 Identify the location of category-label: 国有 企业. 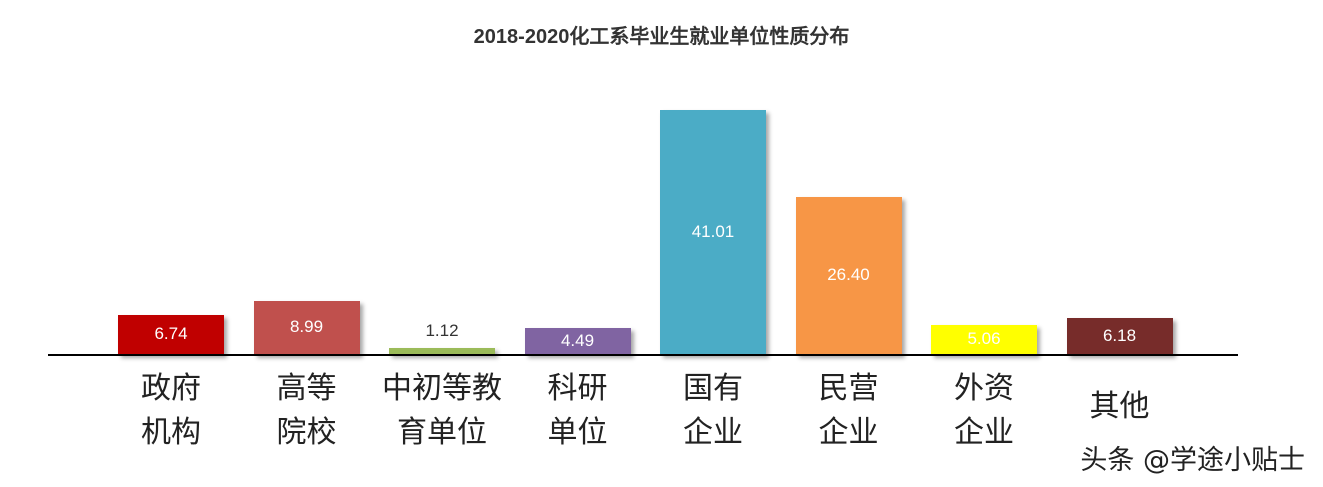
(713, 411).